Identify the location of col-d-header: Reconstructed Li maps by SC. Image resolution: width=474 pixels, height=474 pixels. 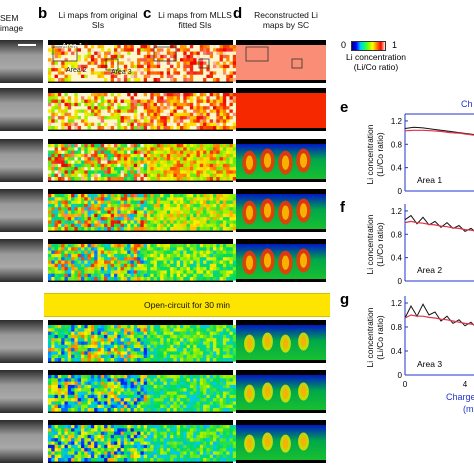
(286, 20).